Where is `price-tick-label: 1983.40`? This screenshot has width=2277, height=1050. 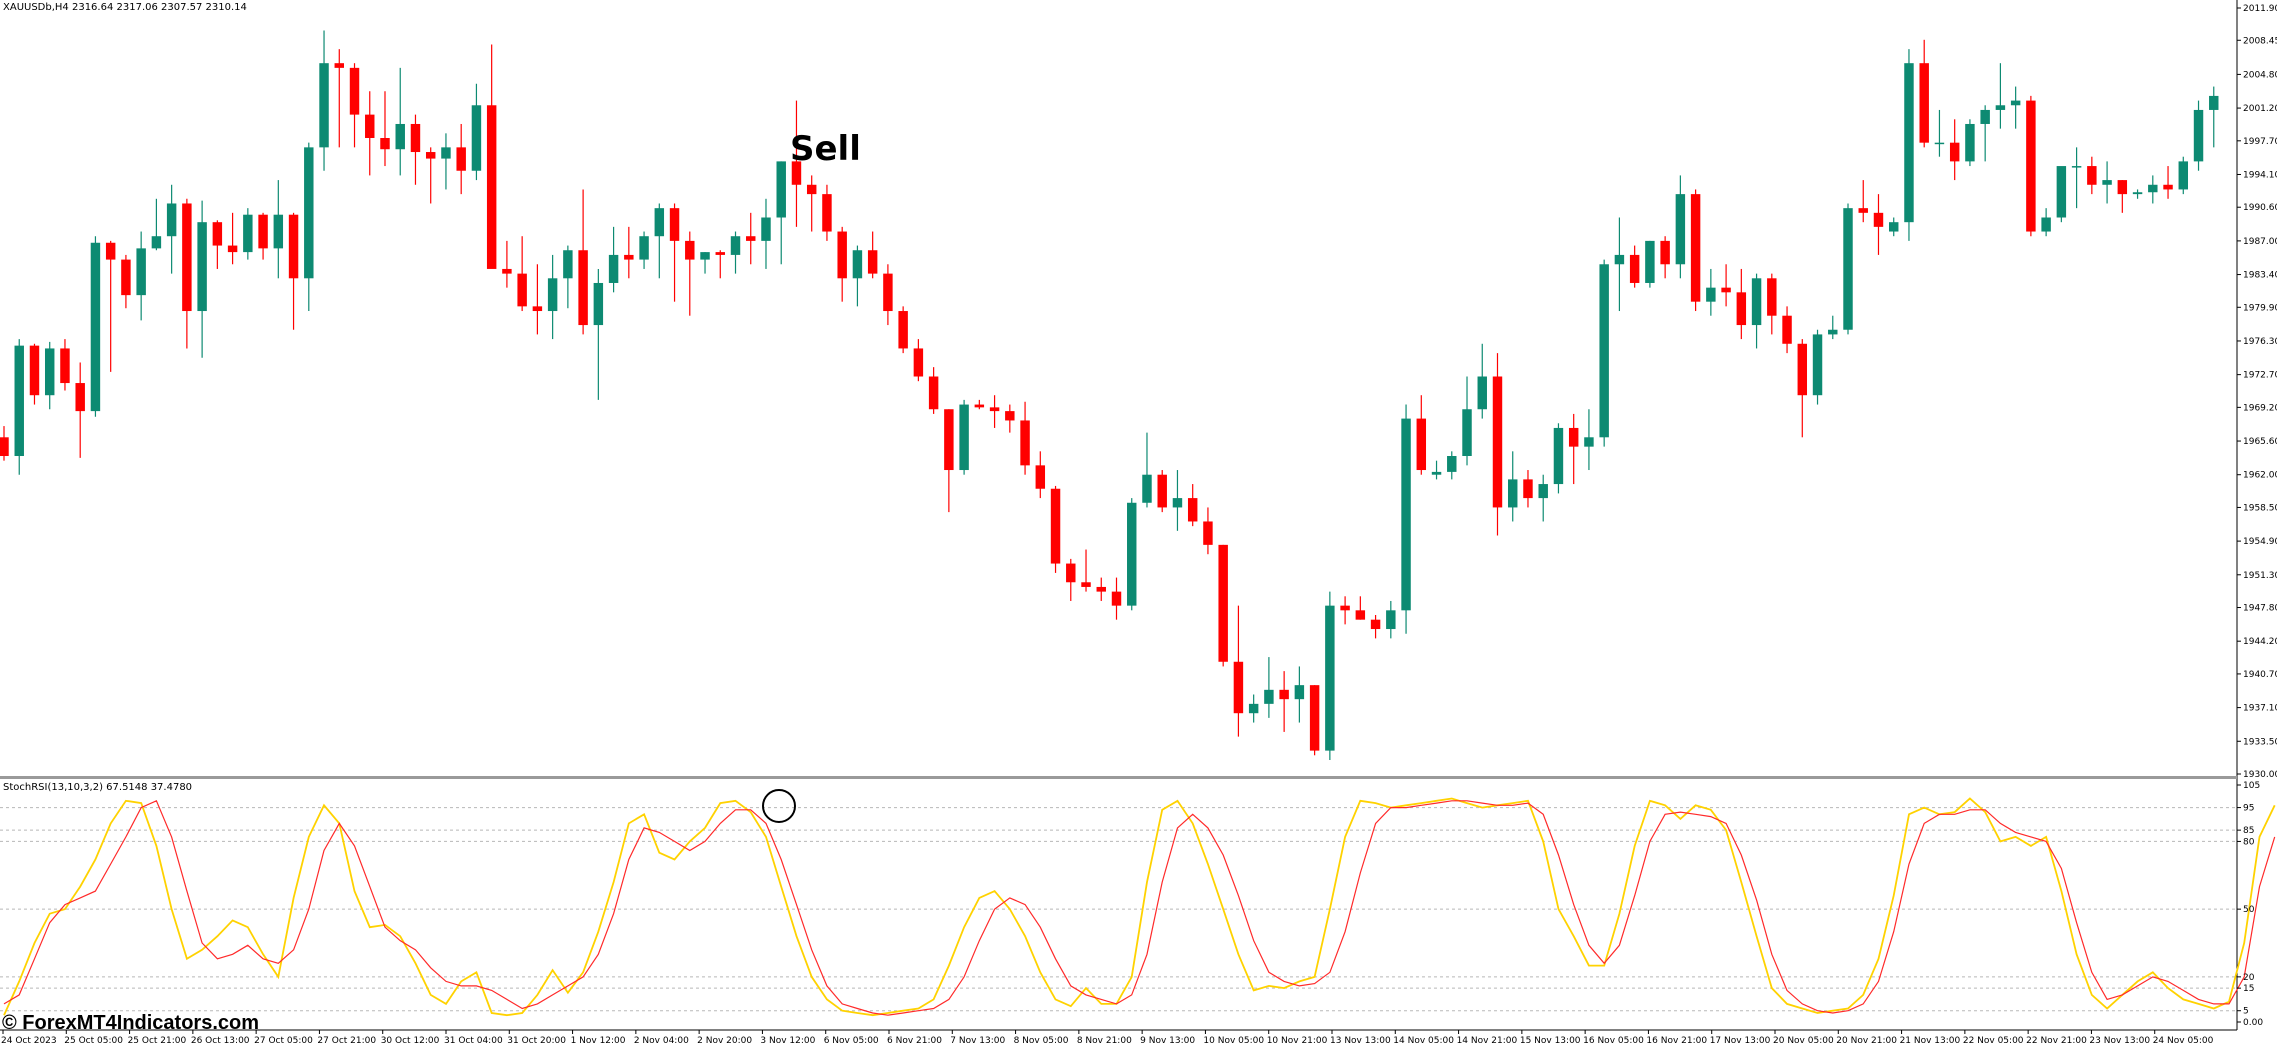 price-tick-label: 1983.40 is located at coordinates (2260, 276).